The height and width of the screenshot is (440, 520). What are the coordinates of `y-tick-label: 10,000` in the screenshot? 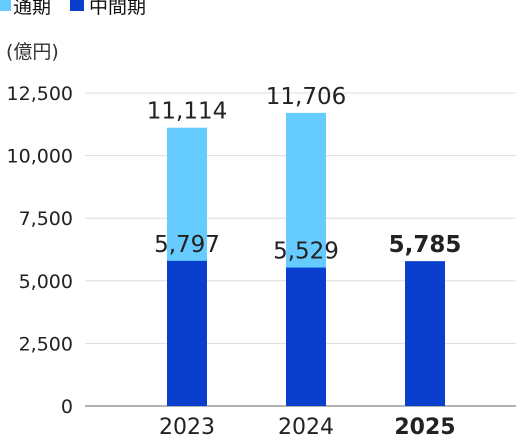 It's located at (40, 157).